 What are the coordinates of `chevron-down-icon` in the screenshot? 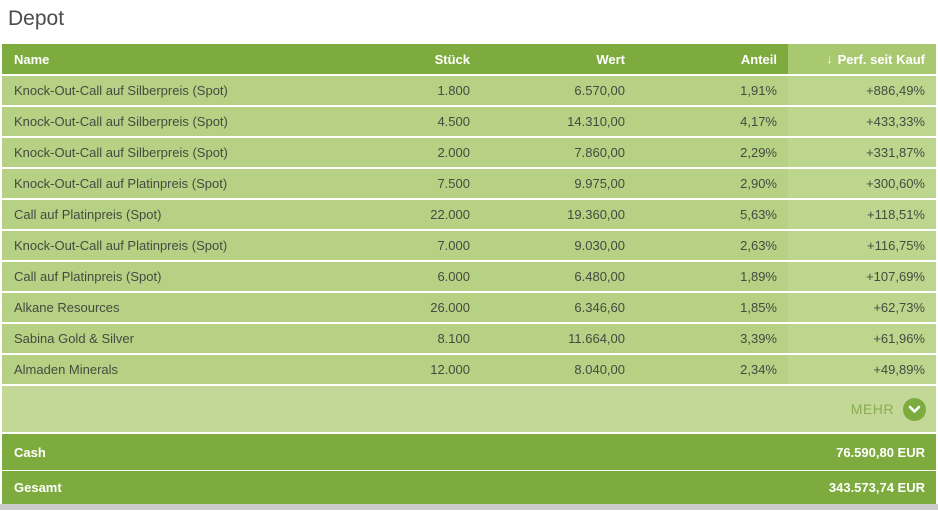 It's located at (914, 409).